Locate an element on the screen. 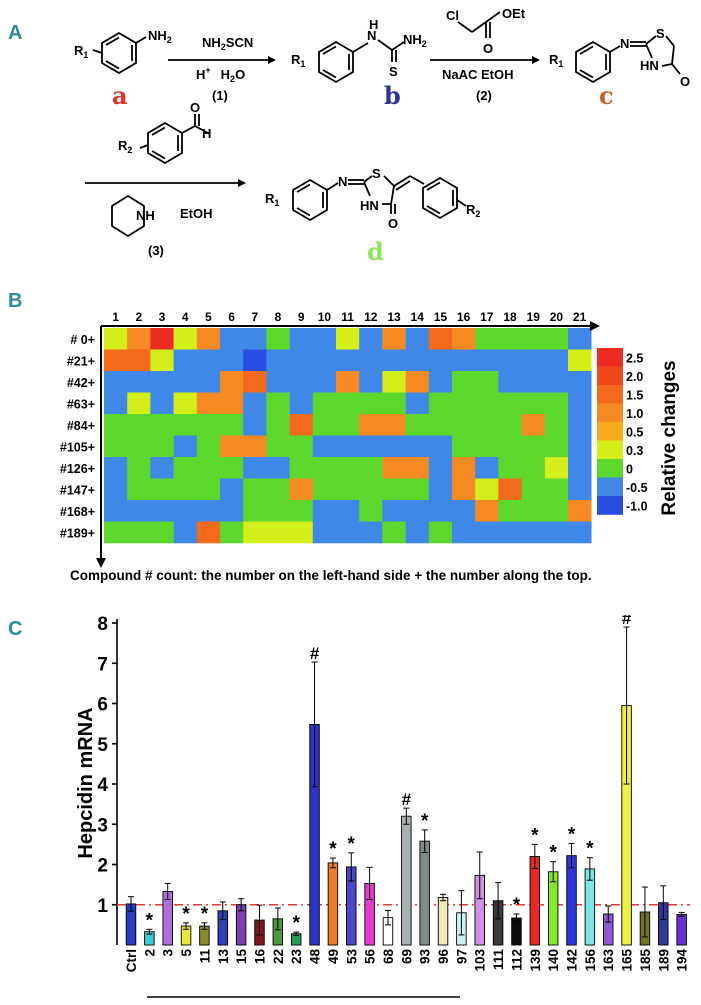 Image resolution: width=701 pixels, height=1005 pixels. thiourea-nh2: NH2 is located at coordinates (415, 40).